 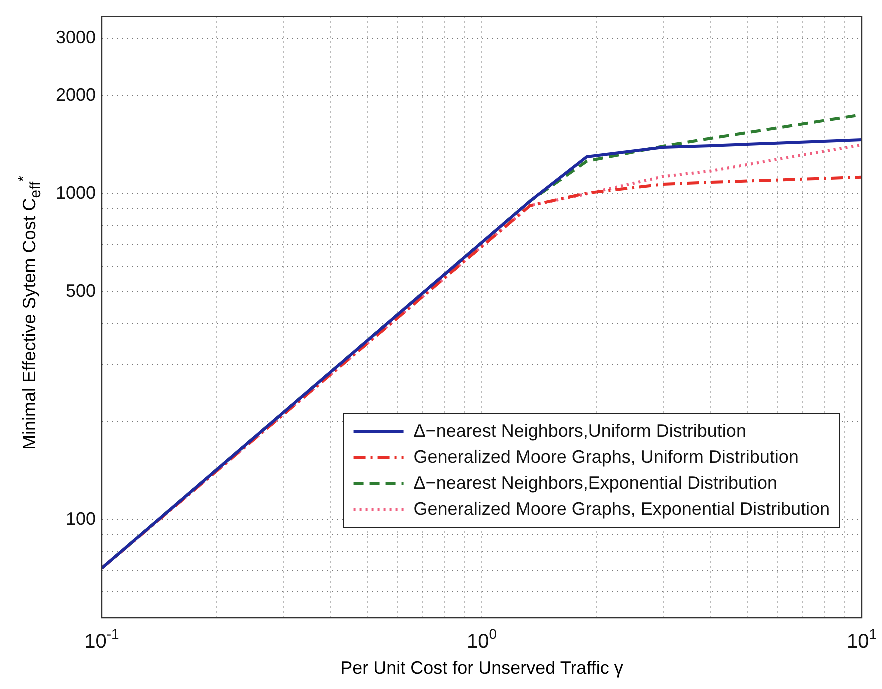 What do you see at coordinates (606, 456) in the screenshot?
I see `legend-label: Generalized Moore Graphs, Uniform Distribution` at bounding box center [606, 456].